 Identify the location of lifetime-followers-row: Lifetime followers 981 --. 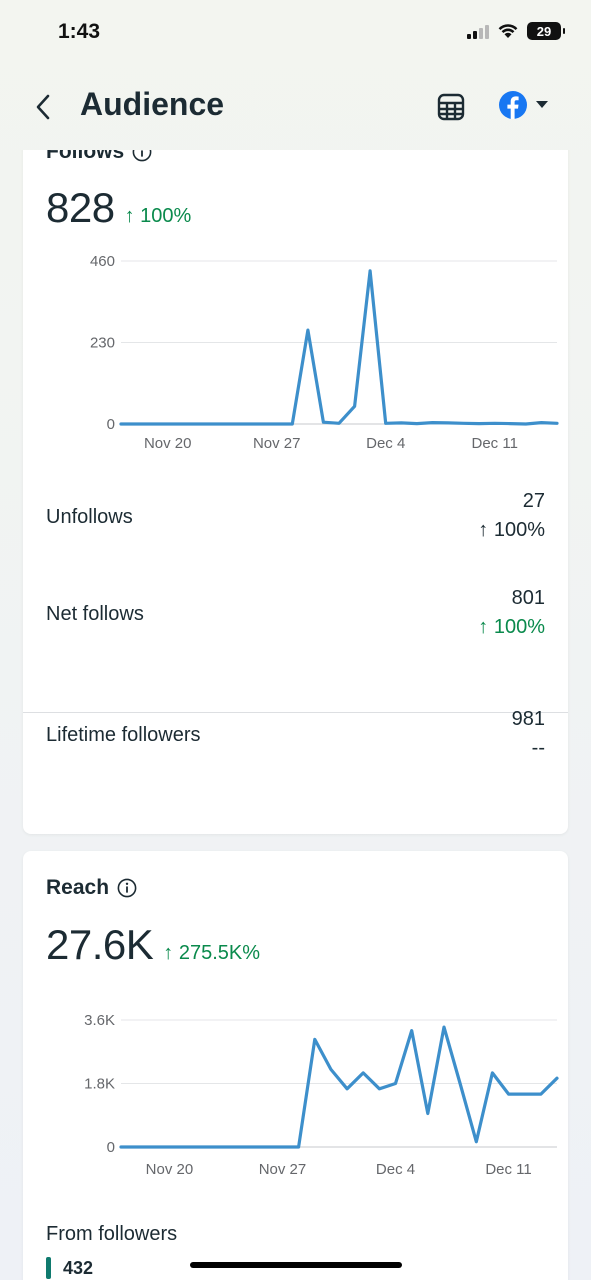
(295, 738).